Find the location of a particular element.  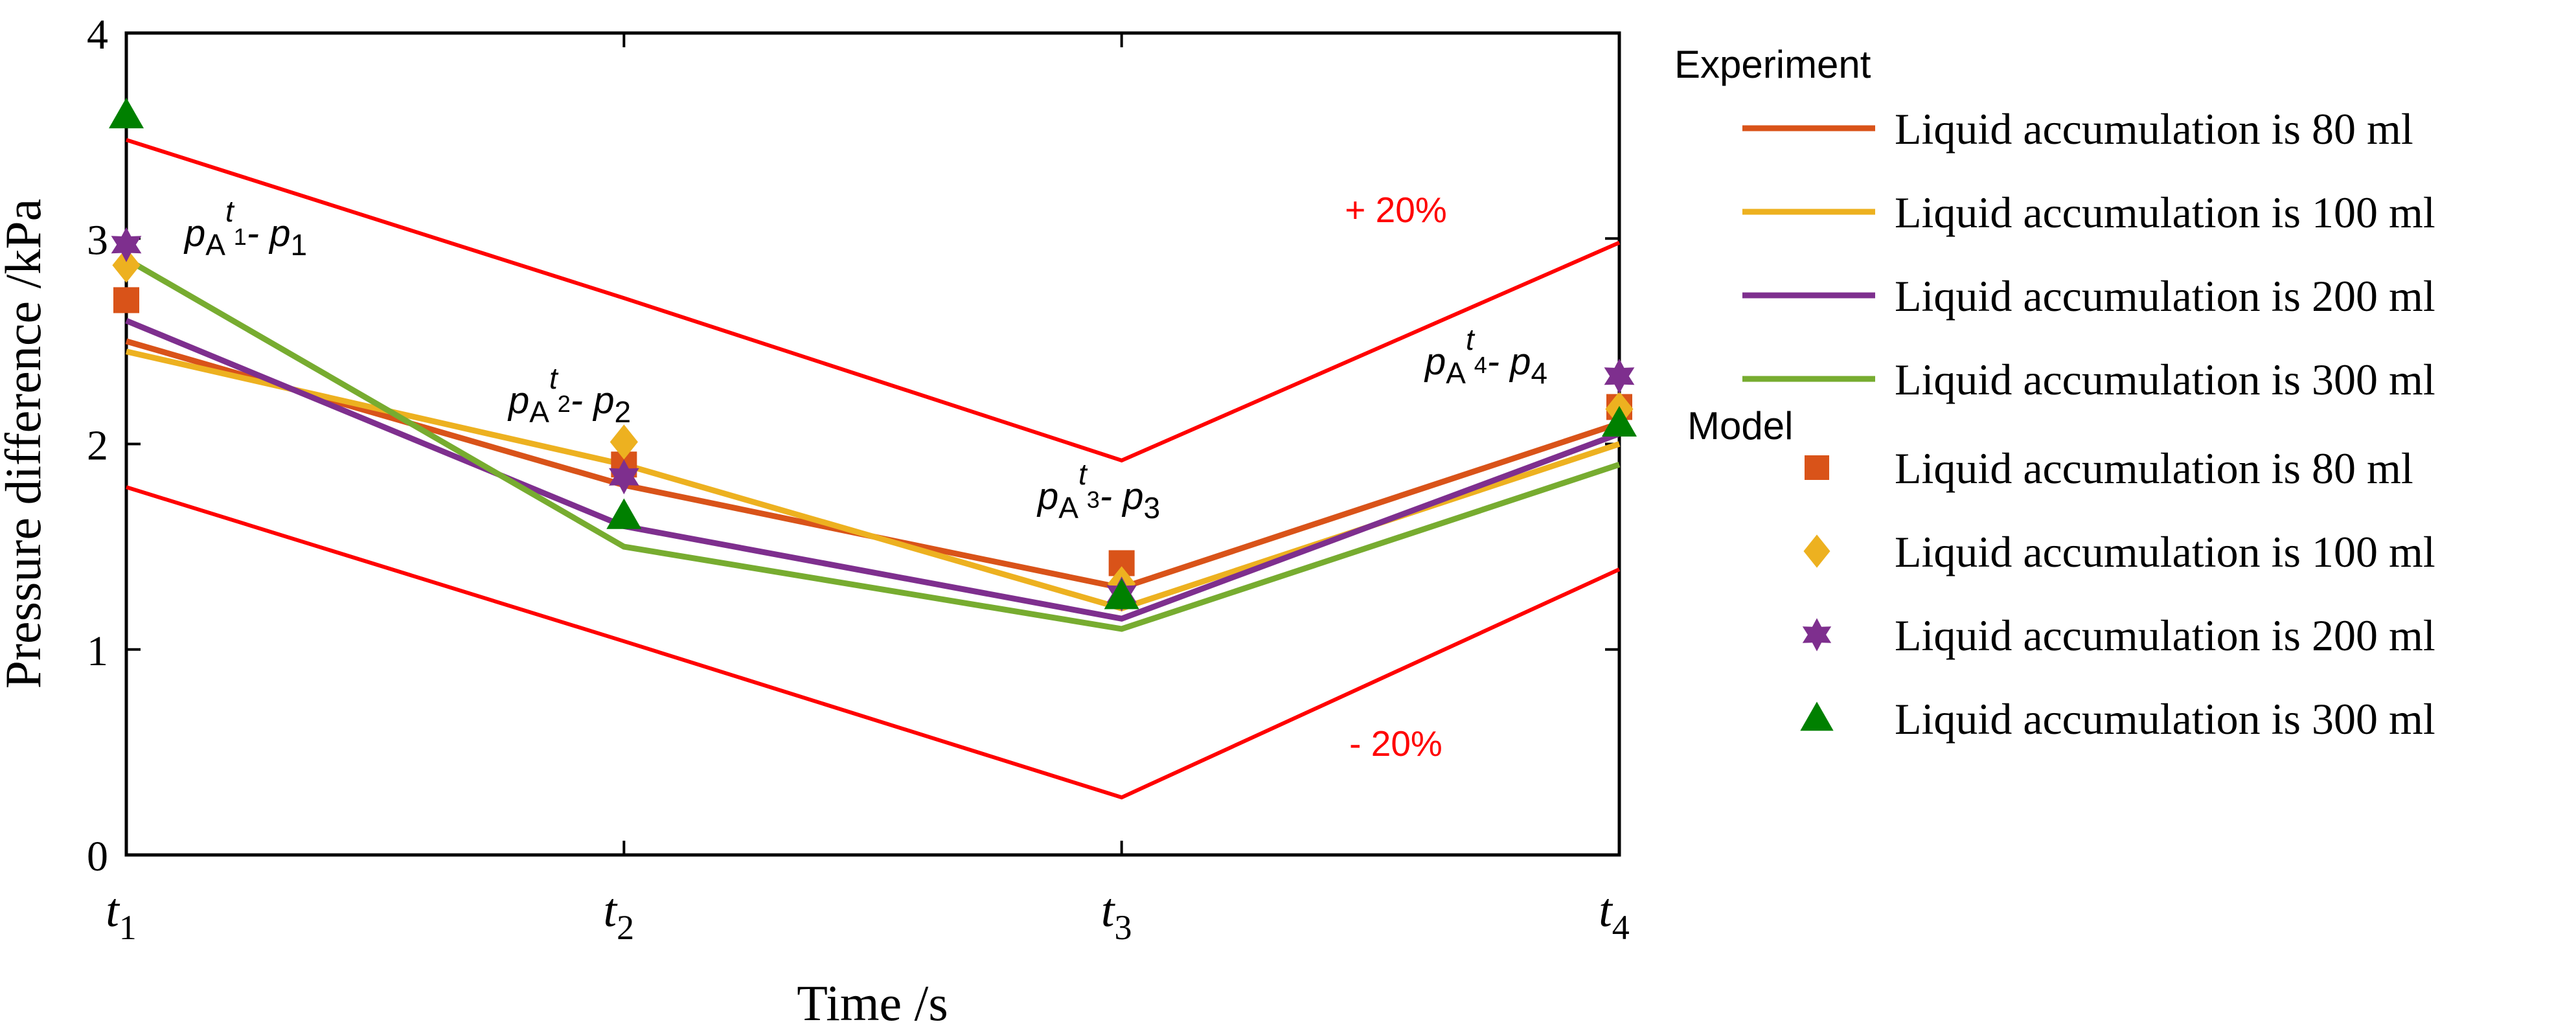

legend-marker-diamond is located at coordinates (1816, 551).